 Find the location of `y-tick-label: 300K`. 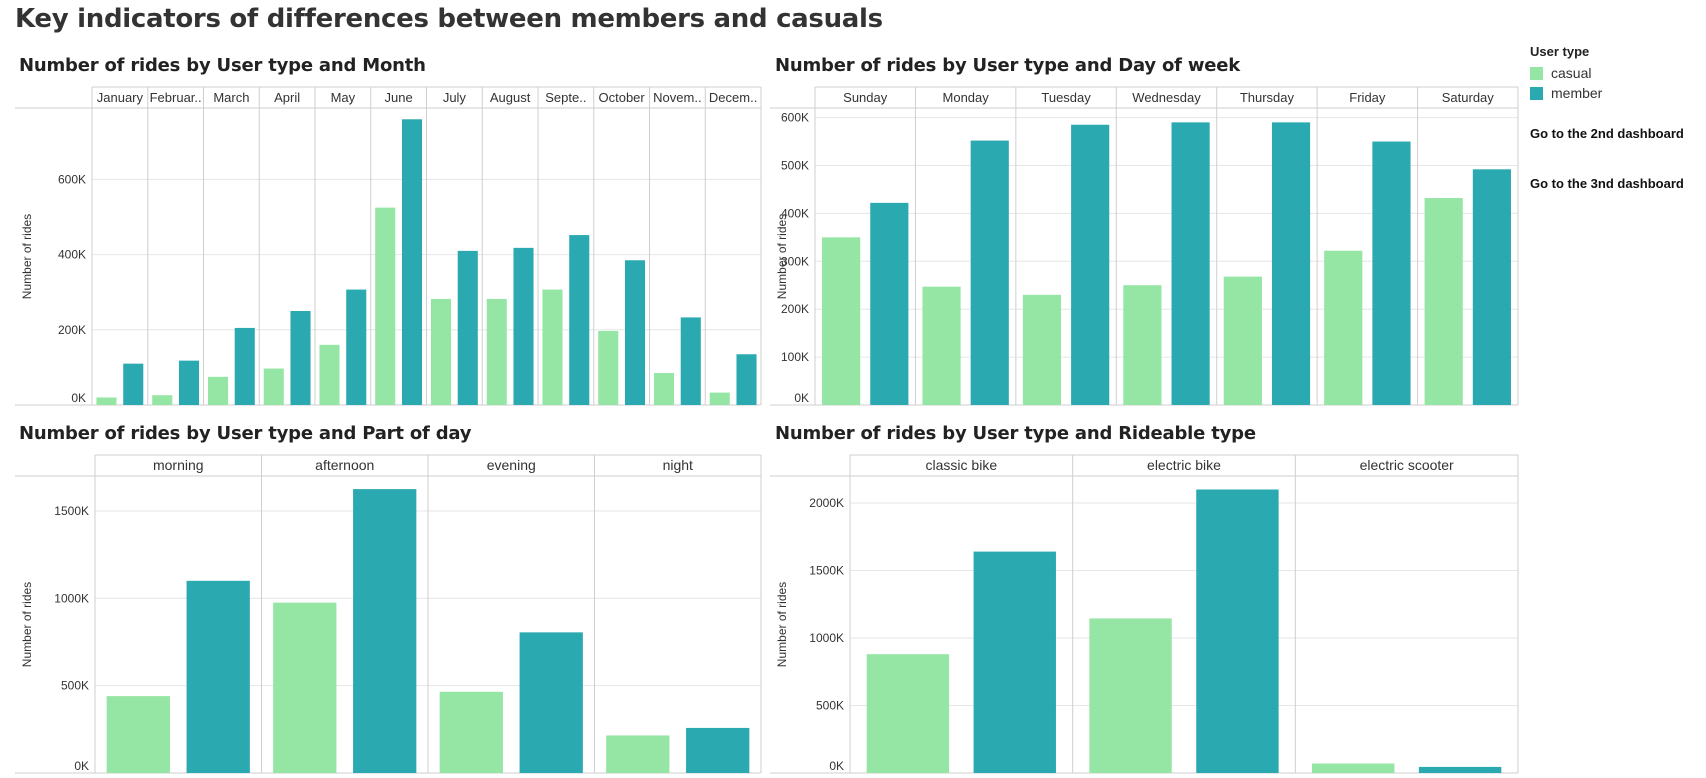

y-tick-label: 300K is located at coordinates (795, 261).